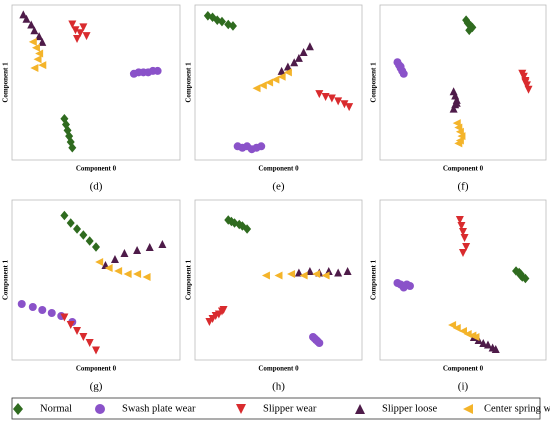  I want to click on panel-label: (g), so click(96, 387).